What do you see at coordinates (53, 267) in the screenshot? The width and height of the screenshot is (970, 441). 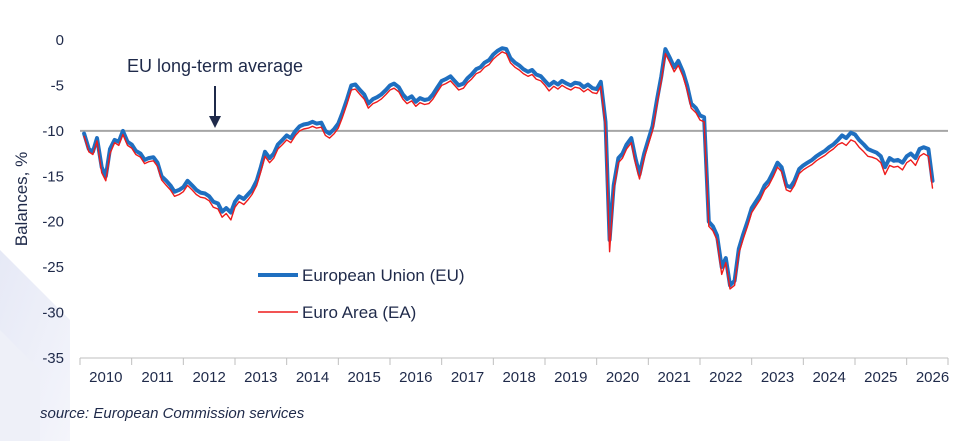 I see `y-tick-label: -25` at bounding box center [53, 267].